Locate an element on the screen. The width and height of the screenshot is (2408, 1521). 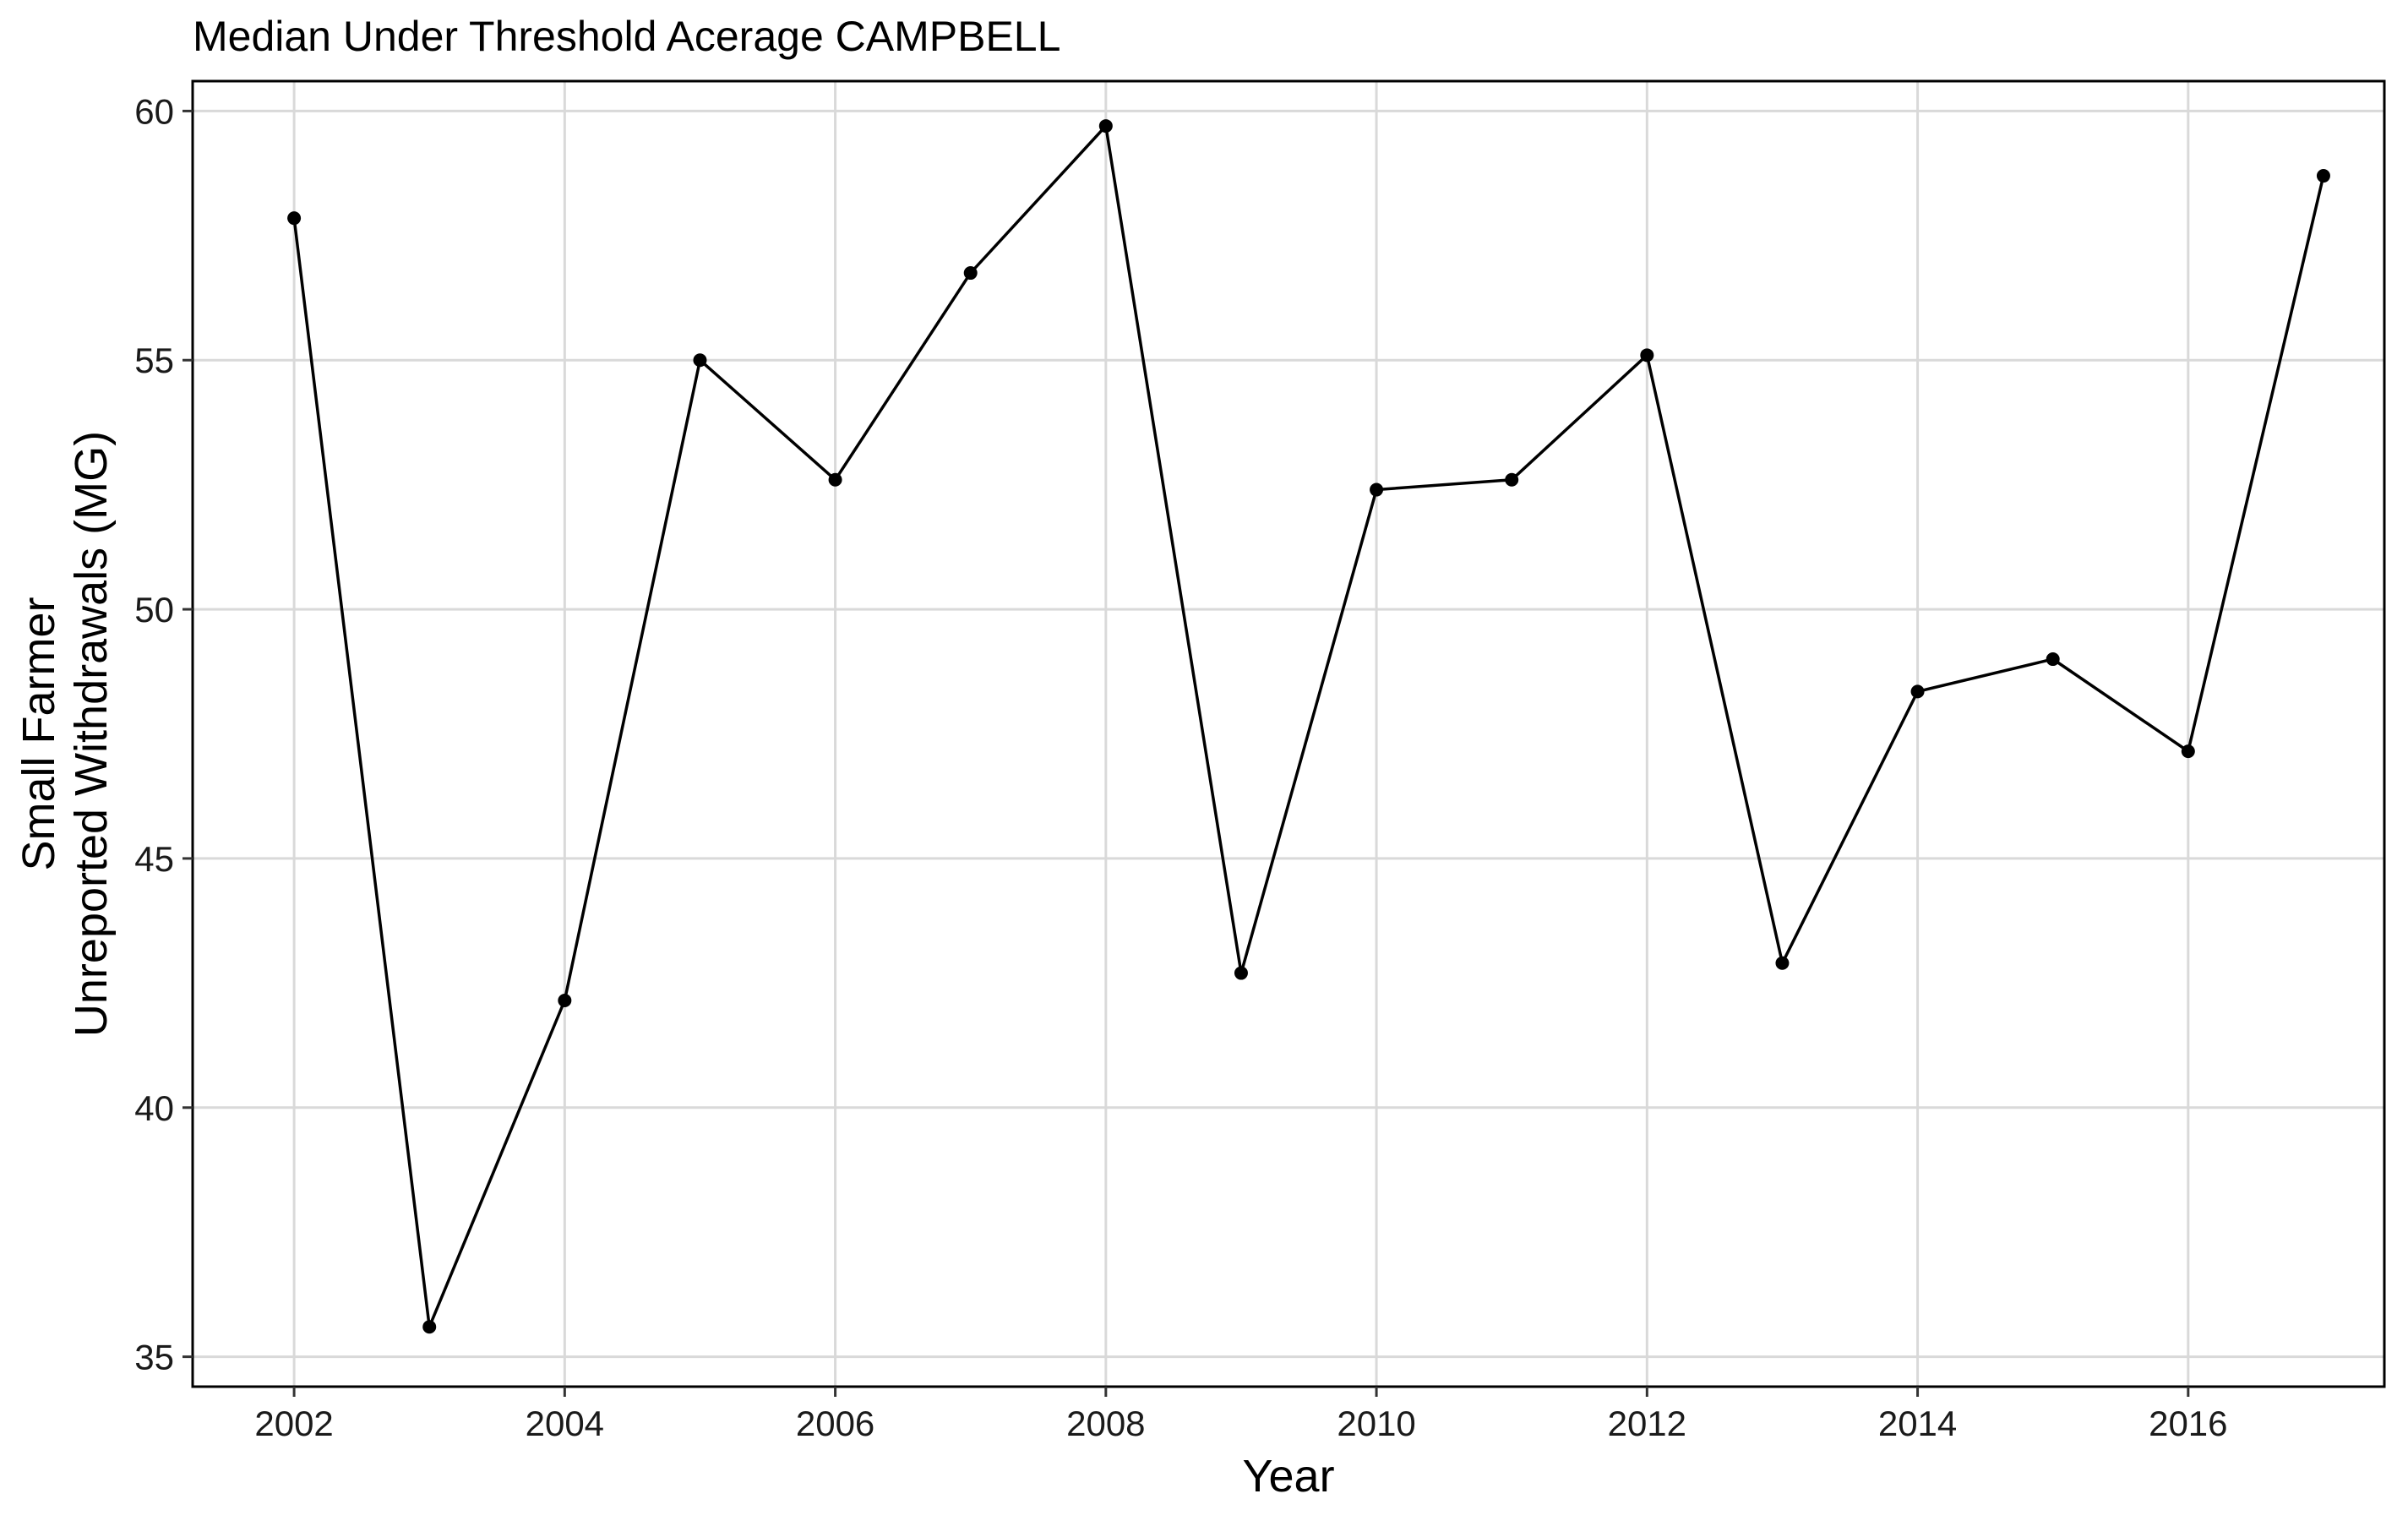
x-tick-label: 2006 is located at coordinates (835, 1423).